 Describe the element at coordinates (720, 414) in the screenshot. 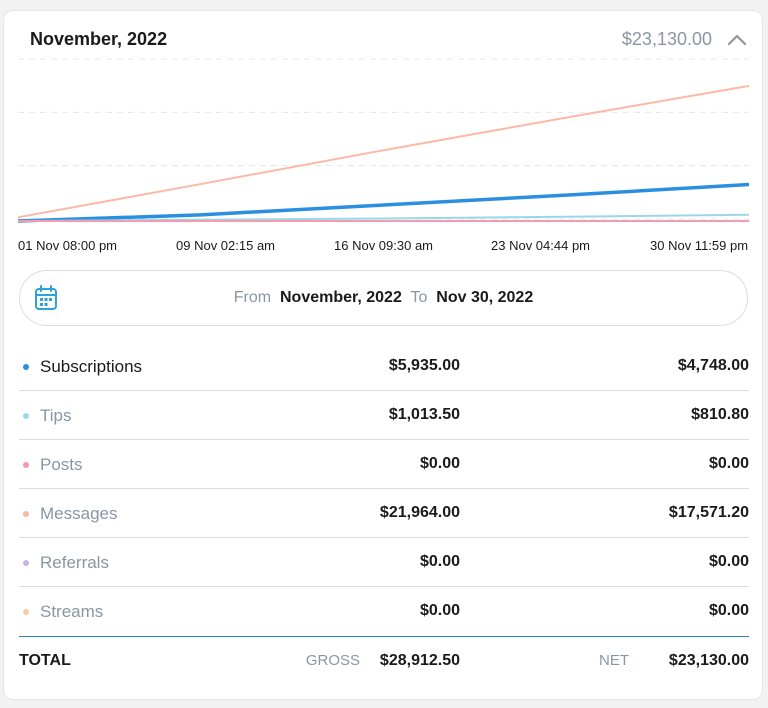

I see `row-net: $810.80` at that location.